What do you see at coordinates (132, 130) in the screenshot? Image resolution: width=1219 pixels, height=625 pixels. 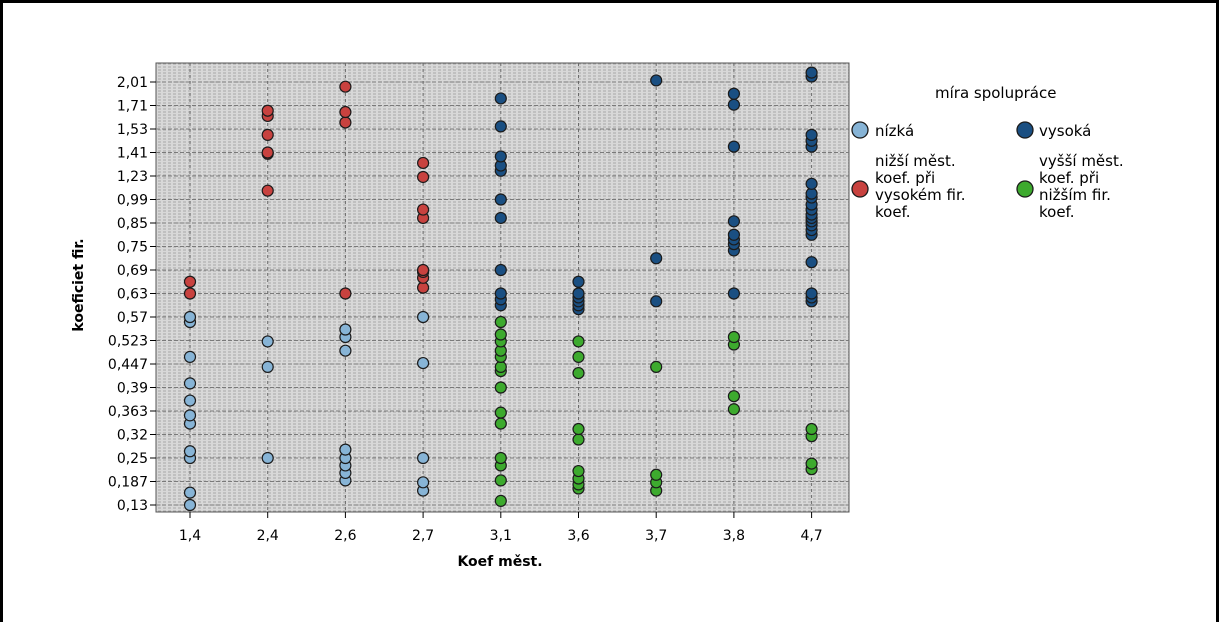 I see `y-tick-label: 1,53` at bounding box center [132, 130].